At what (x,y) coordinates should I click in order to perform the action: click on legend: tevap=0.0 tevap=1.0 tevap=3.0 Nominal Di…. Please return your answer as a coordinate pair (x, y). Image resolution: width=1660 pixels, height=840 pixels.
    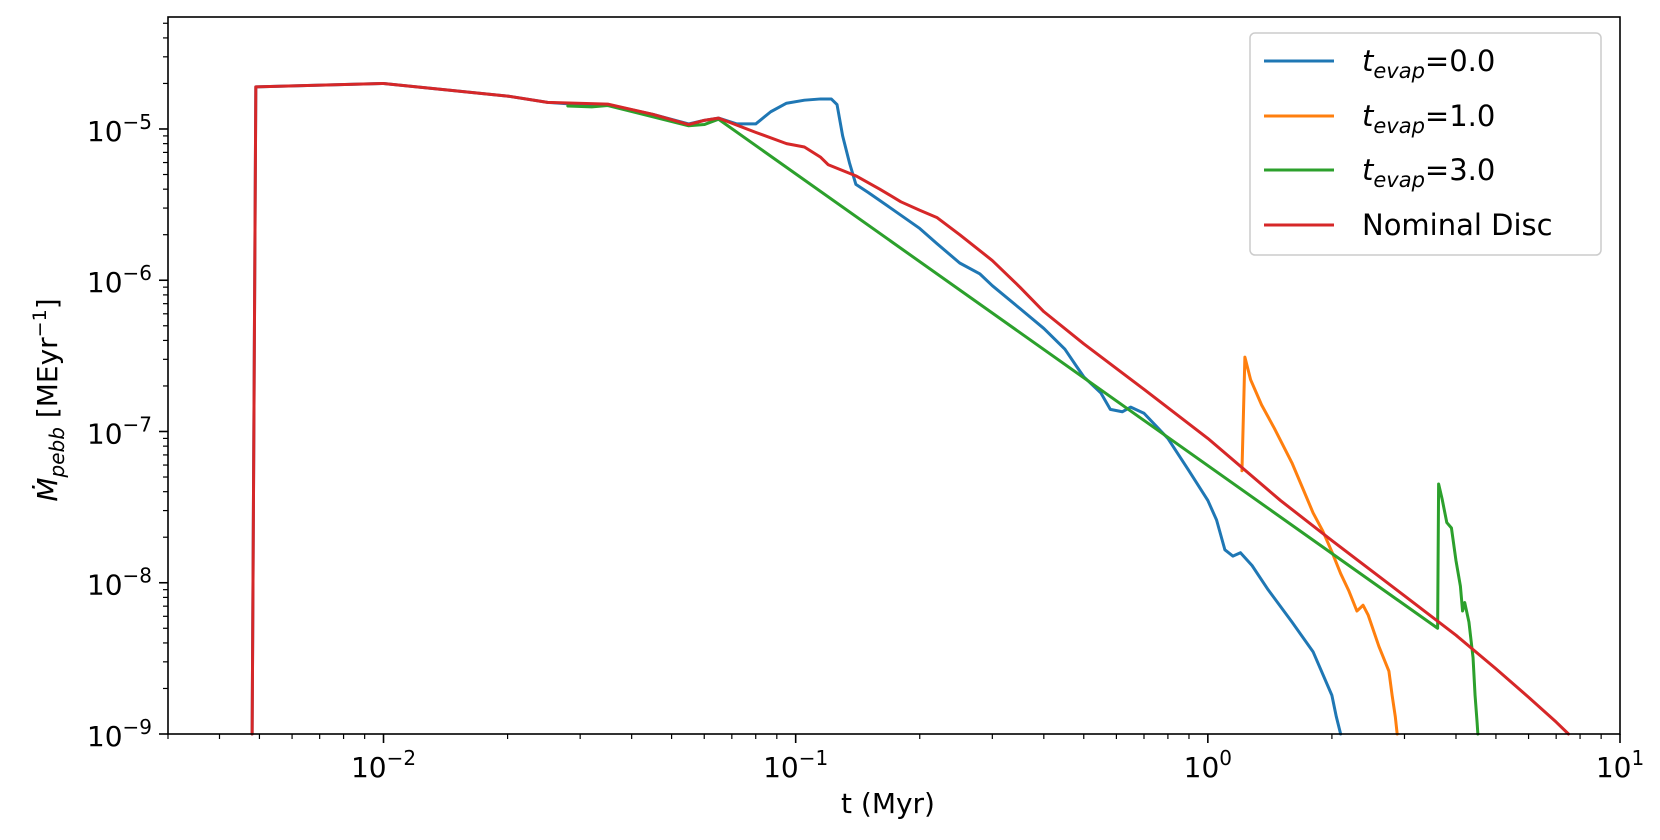
    Looking at the image, I should click on (1425, 144).